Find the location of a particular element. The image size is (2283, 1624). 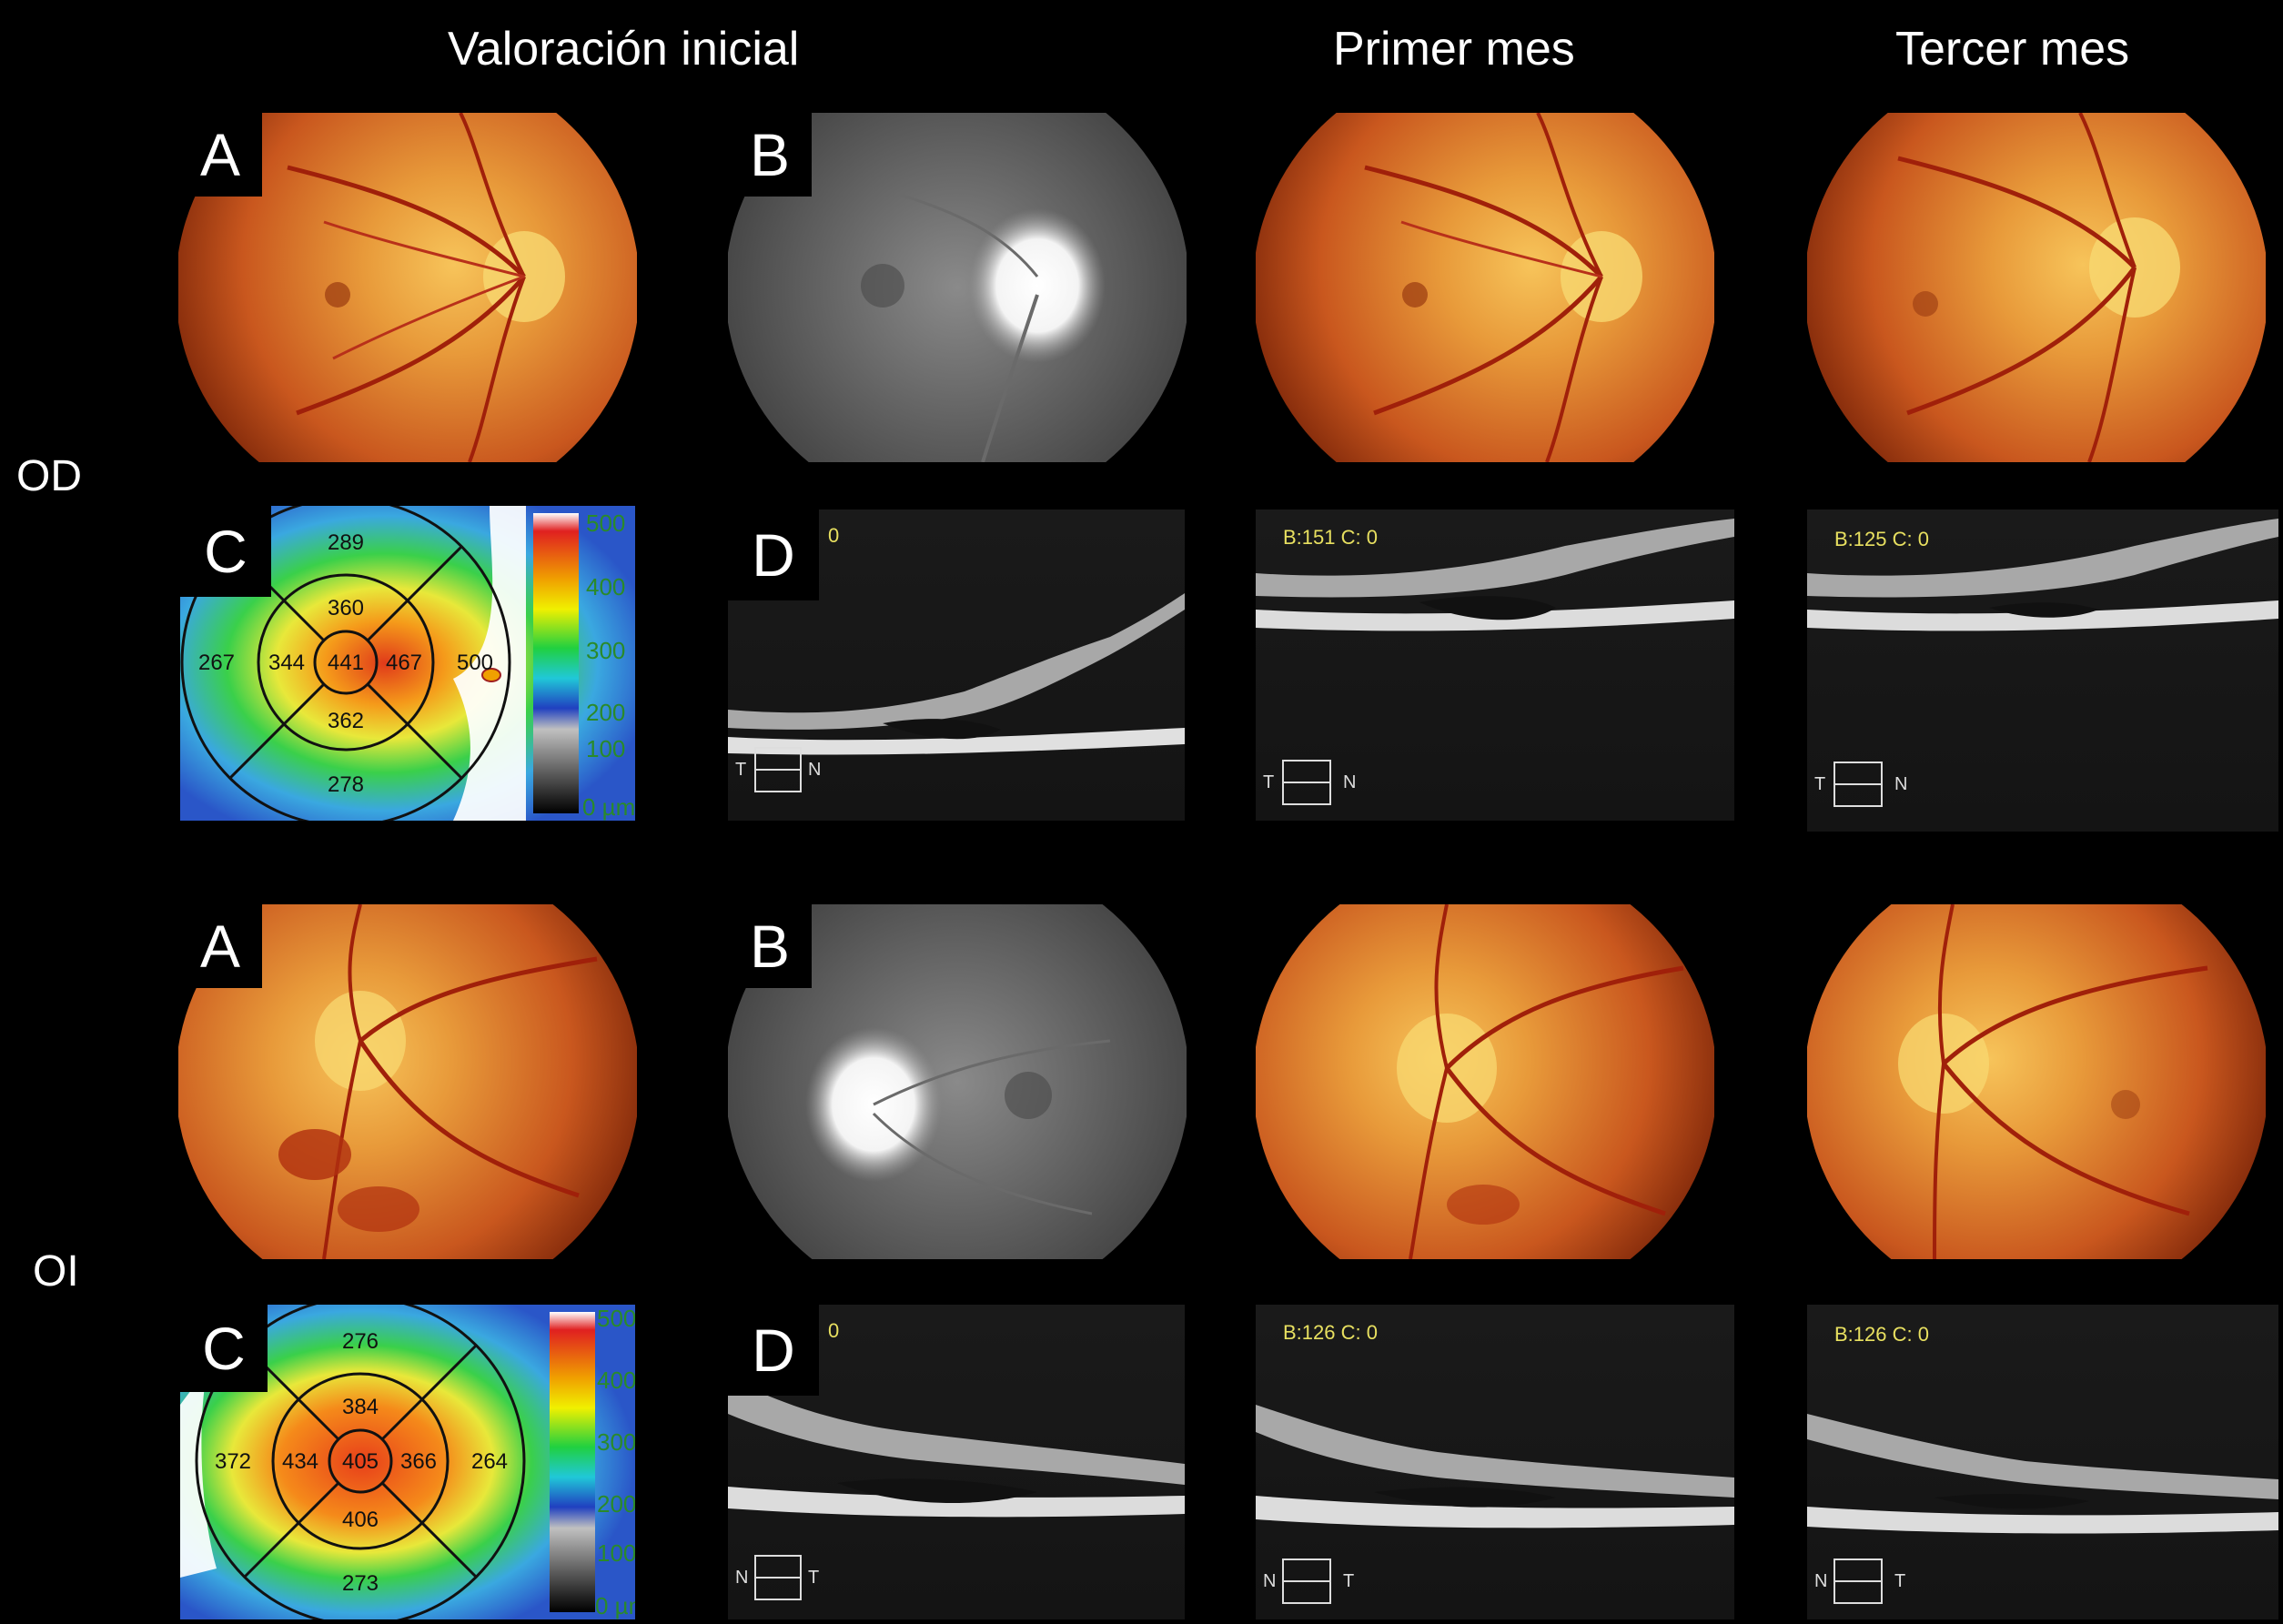

oi-oct-m1-orient-right: T is located at coordinates (1349, 1581).